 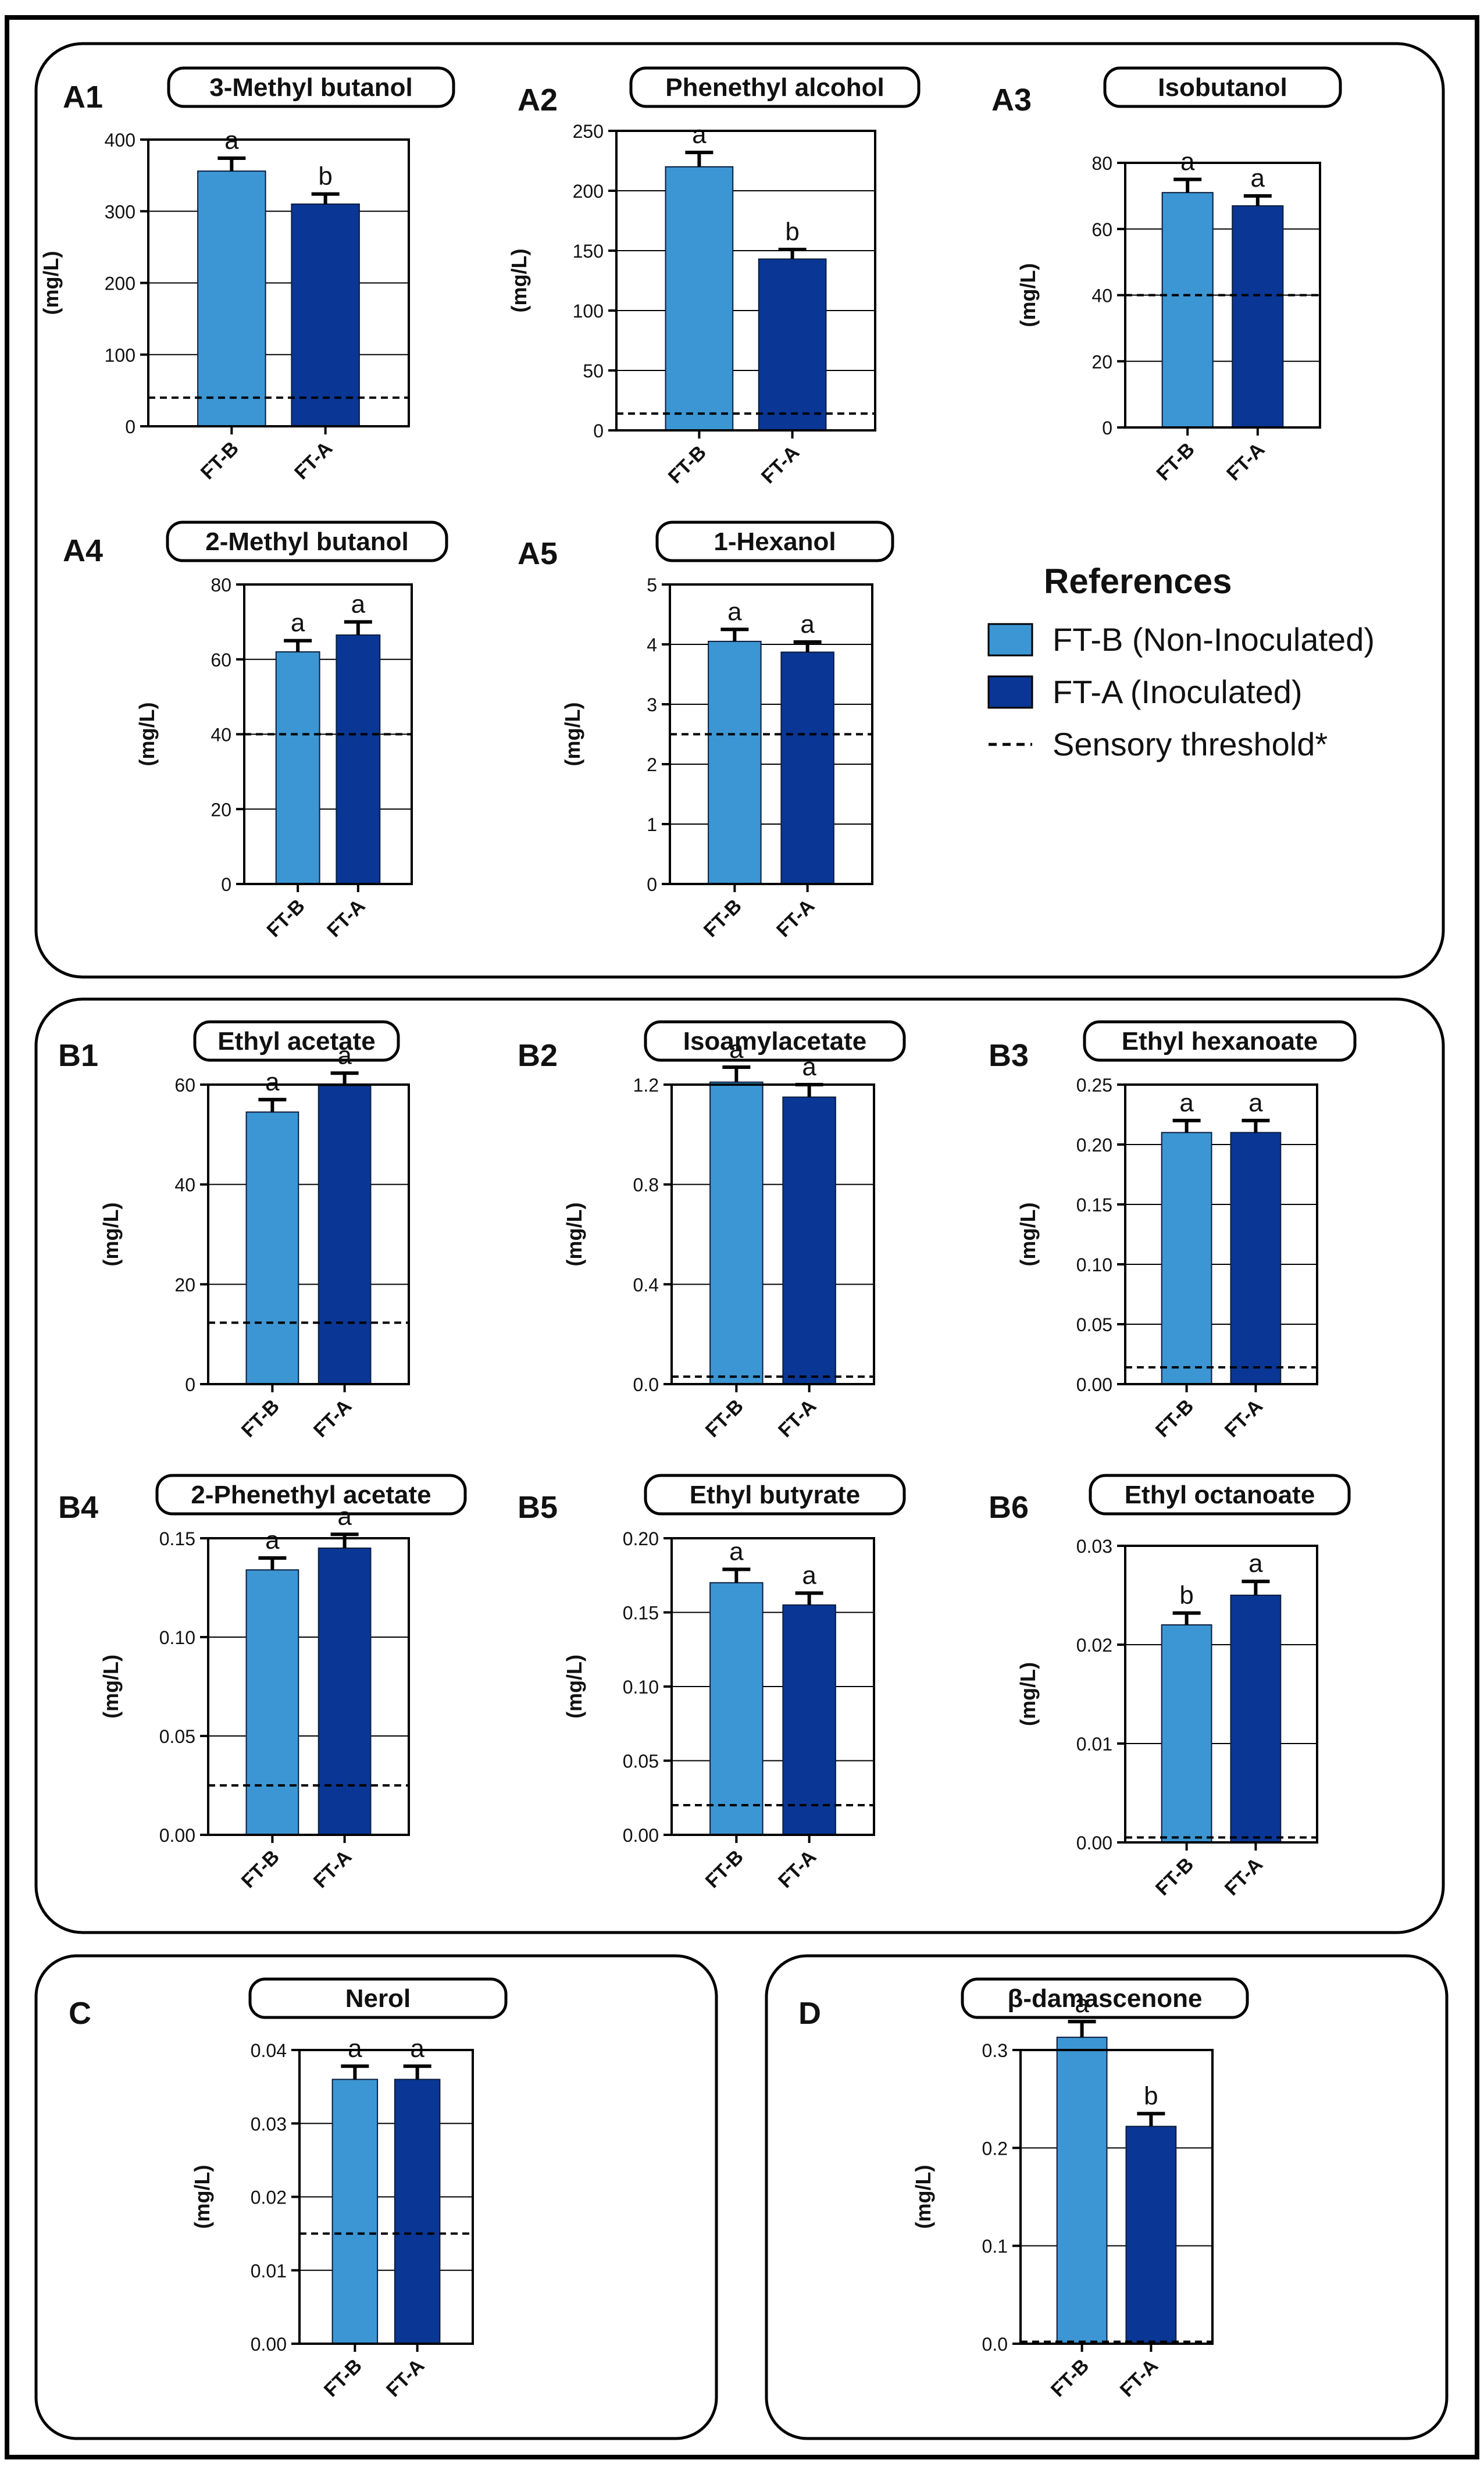 I want to click on chart-title: Ethyl acetate, so click(x=296, y=1041).